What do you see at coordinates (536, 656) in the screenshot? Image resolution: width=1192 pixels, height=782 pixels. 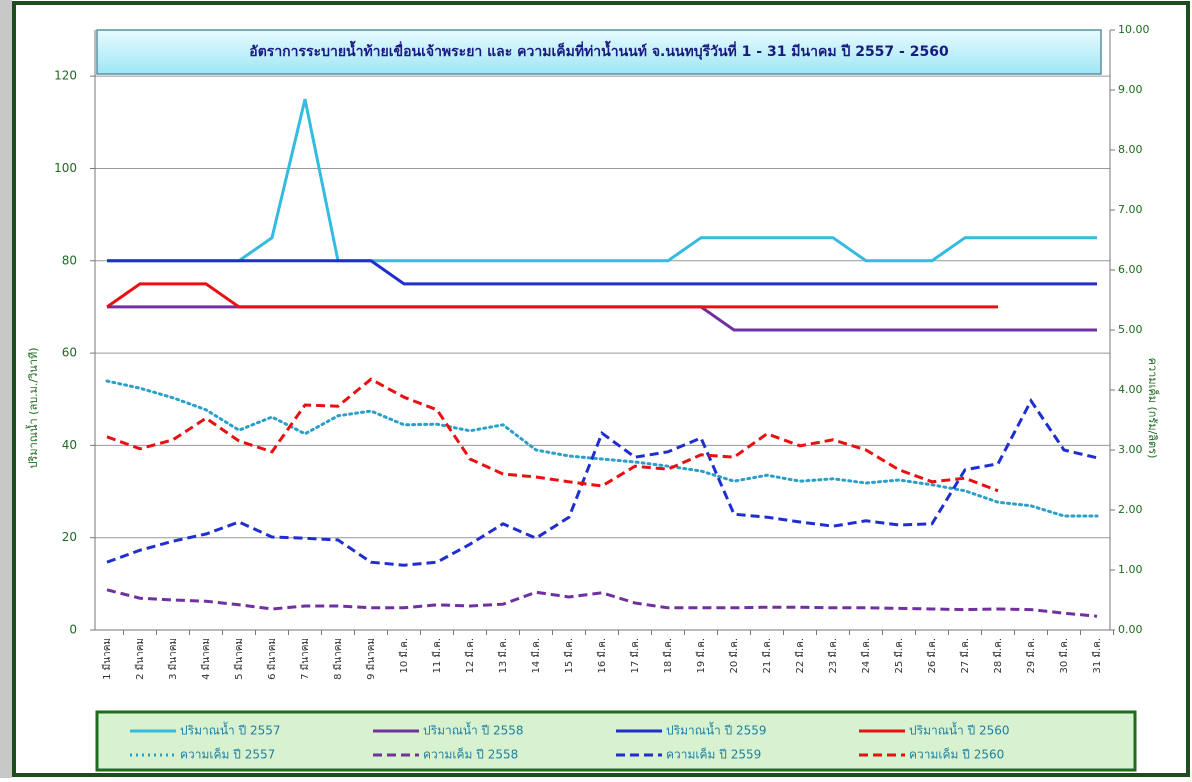 I see `x-tick-label: 14 มี.ค.` at bounding box center [536, 656].